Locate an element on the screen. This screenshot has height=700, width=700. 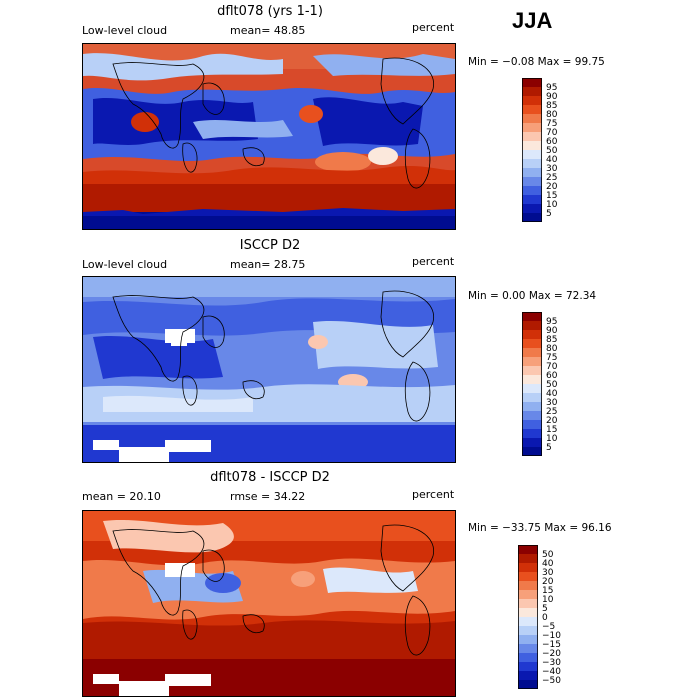
colorbar-tick-label: −20 is located at coordinates (551, 654).